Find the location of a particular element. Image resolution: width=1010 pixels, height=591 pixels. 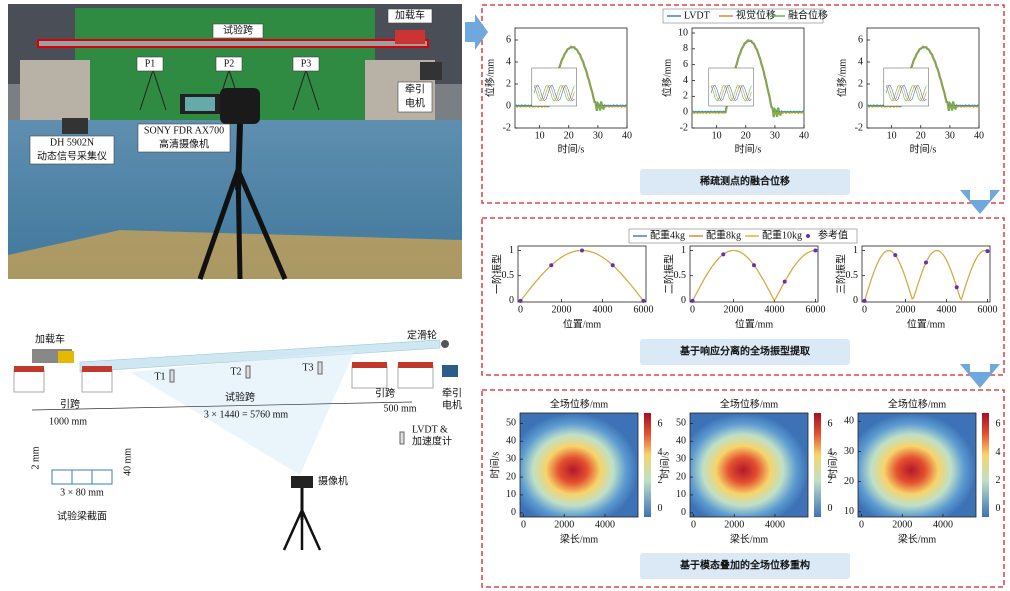

y-tick-label: 8 is located at coordinates (685, 48).